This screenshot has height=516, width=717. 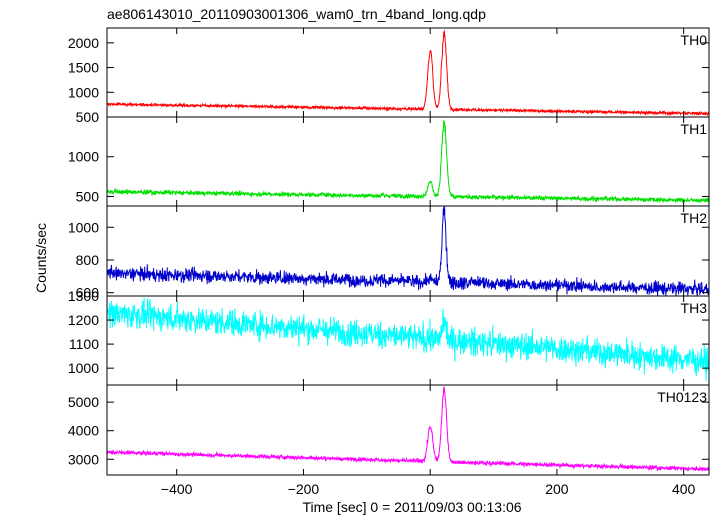 What do you see at coordinates (83, 402) in the screenshot?
I see `y-tick-label: 5000` at bounding box center [83, 402].